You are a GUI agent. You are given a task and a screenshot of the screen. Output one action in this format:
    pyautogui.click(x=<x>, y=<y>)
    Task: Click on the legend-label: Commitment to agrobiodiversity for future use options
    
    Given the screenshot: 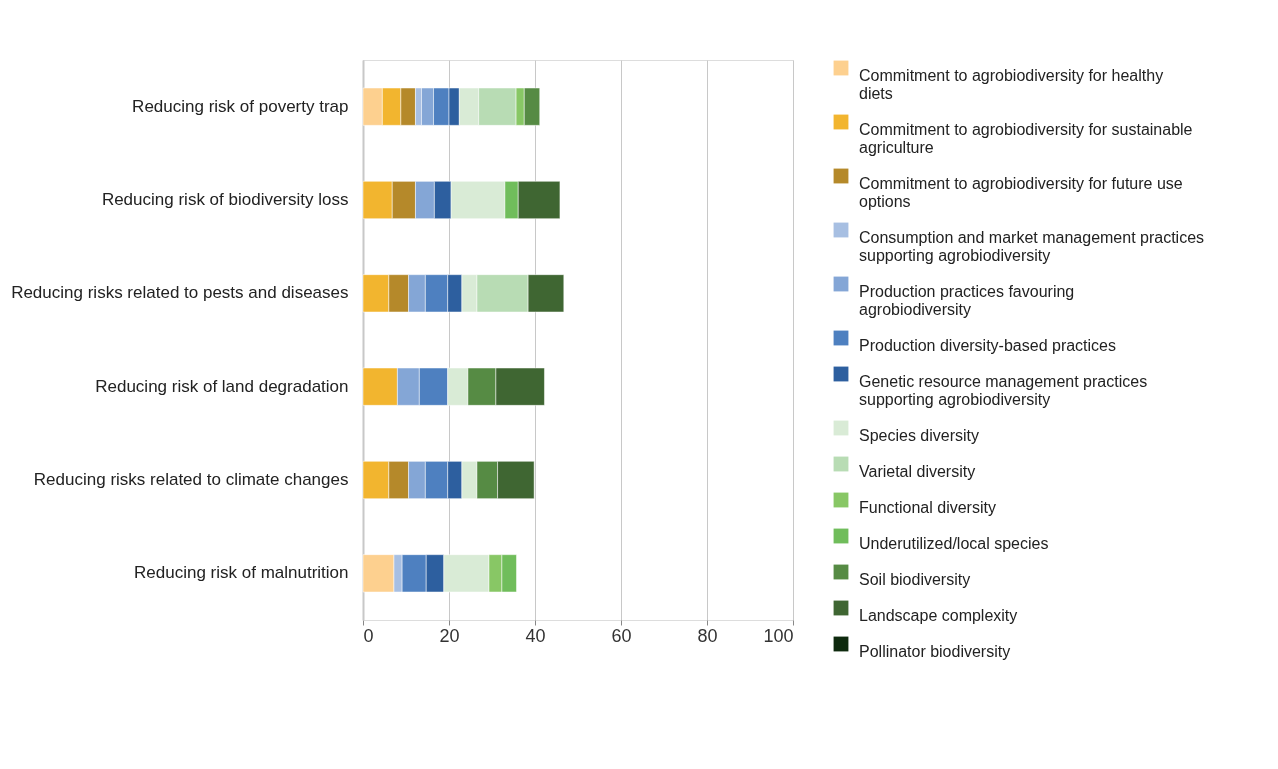 What is the action you would take?
    pyautogui.click(x=1021, y=192)
    